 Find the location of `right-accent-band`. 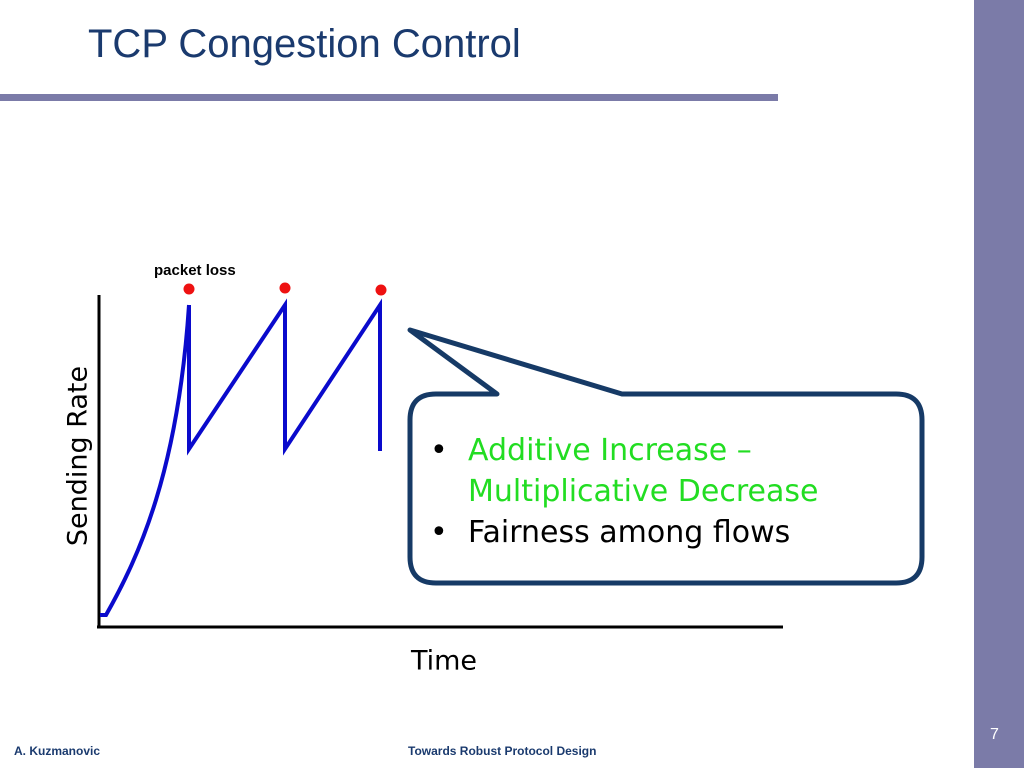

right-accent-band is located at coordinates (999, 384).